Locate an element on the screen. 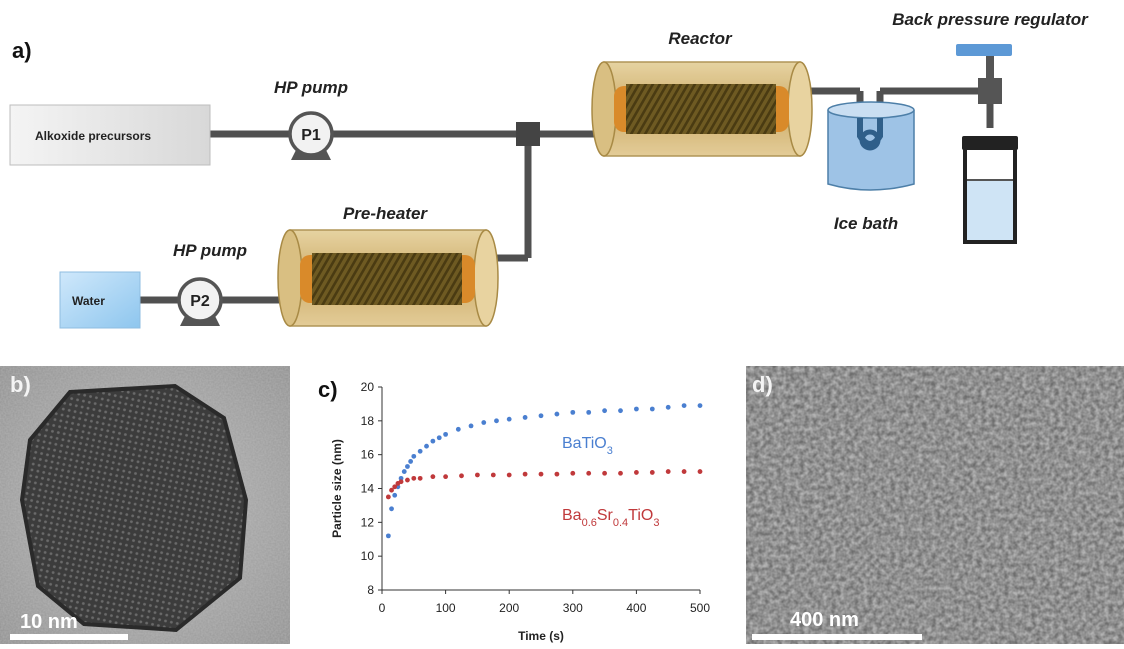 Image resolution: width=1124 pixels, height=649 pixels. x-tick-label: 100 is located at coordinates (446, 608).